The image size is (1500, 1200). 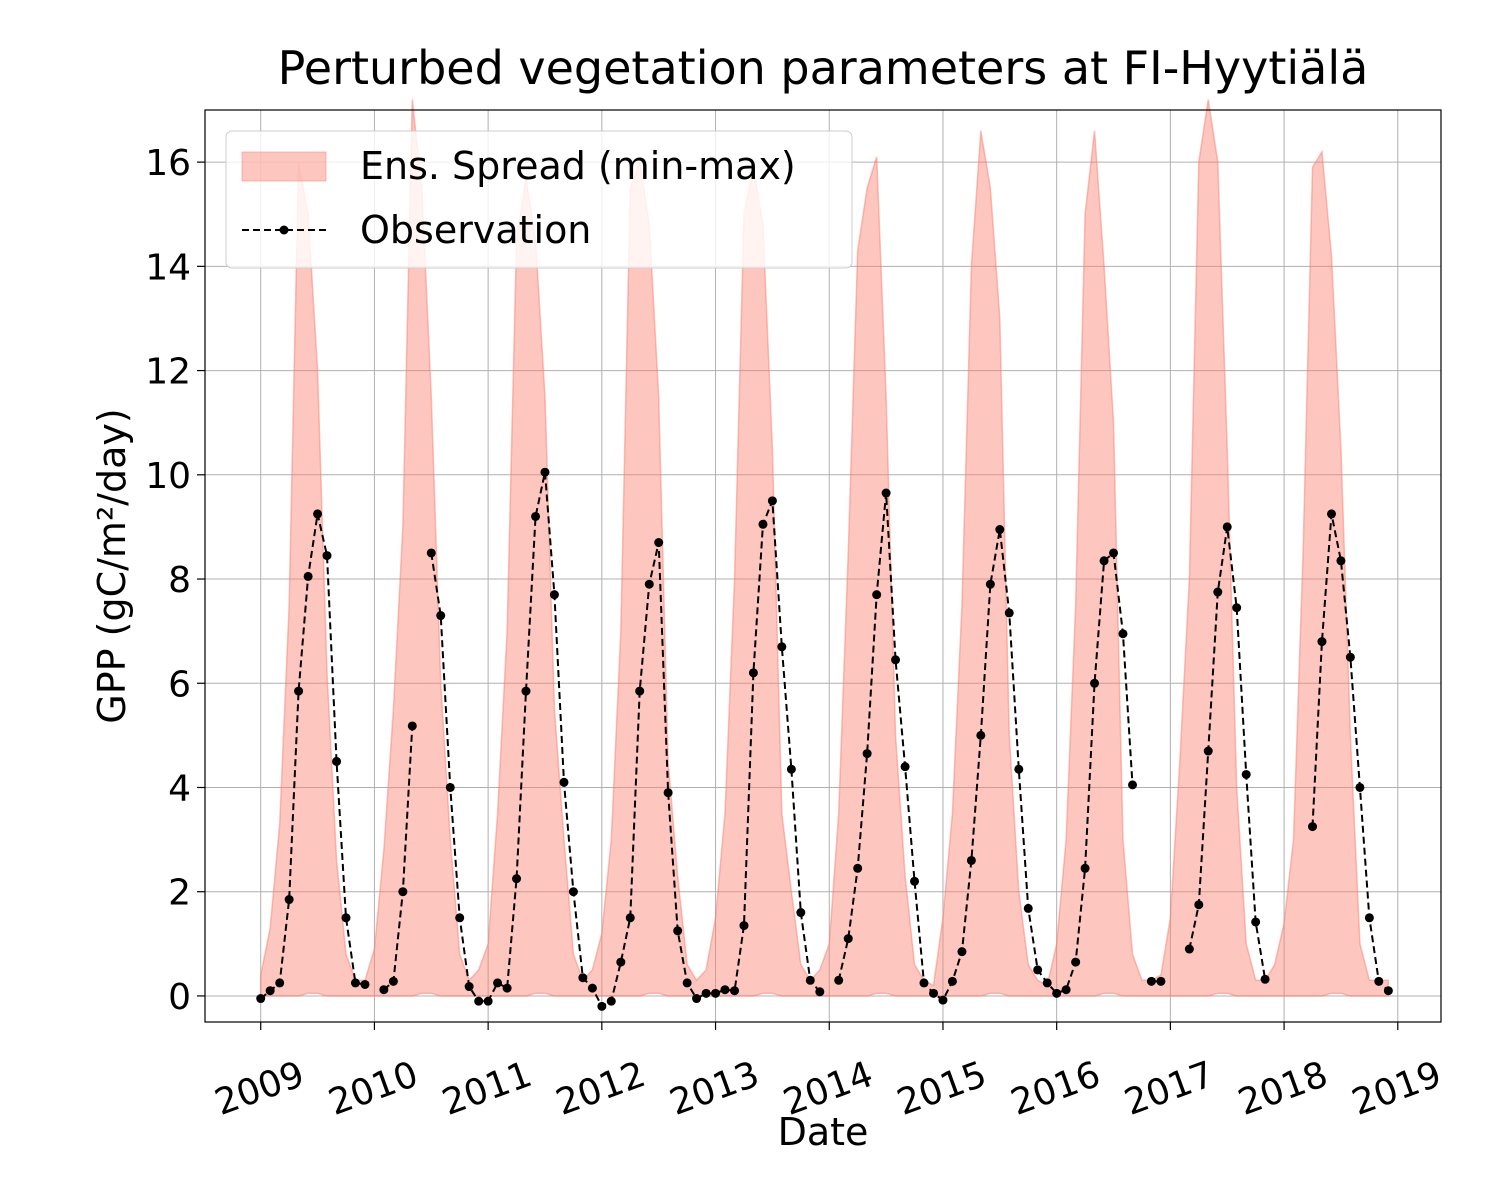 I want to click on x-axis-label: Date, so click(x=823, y=1132).